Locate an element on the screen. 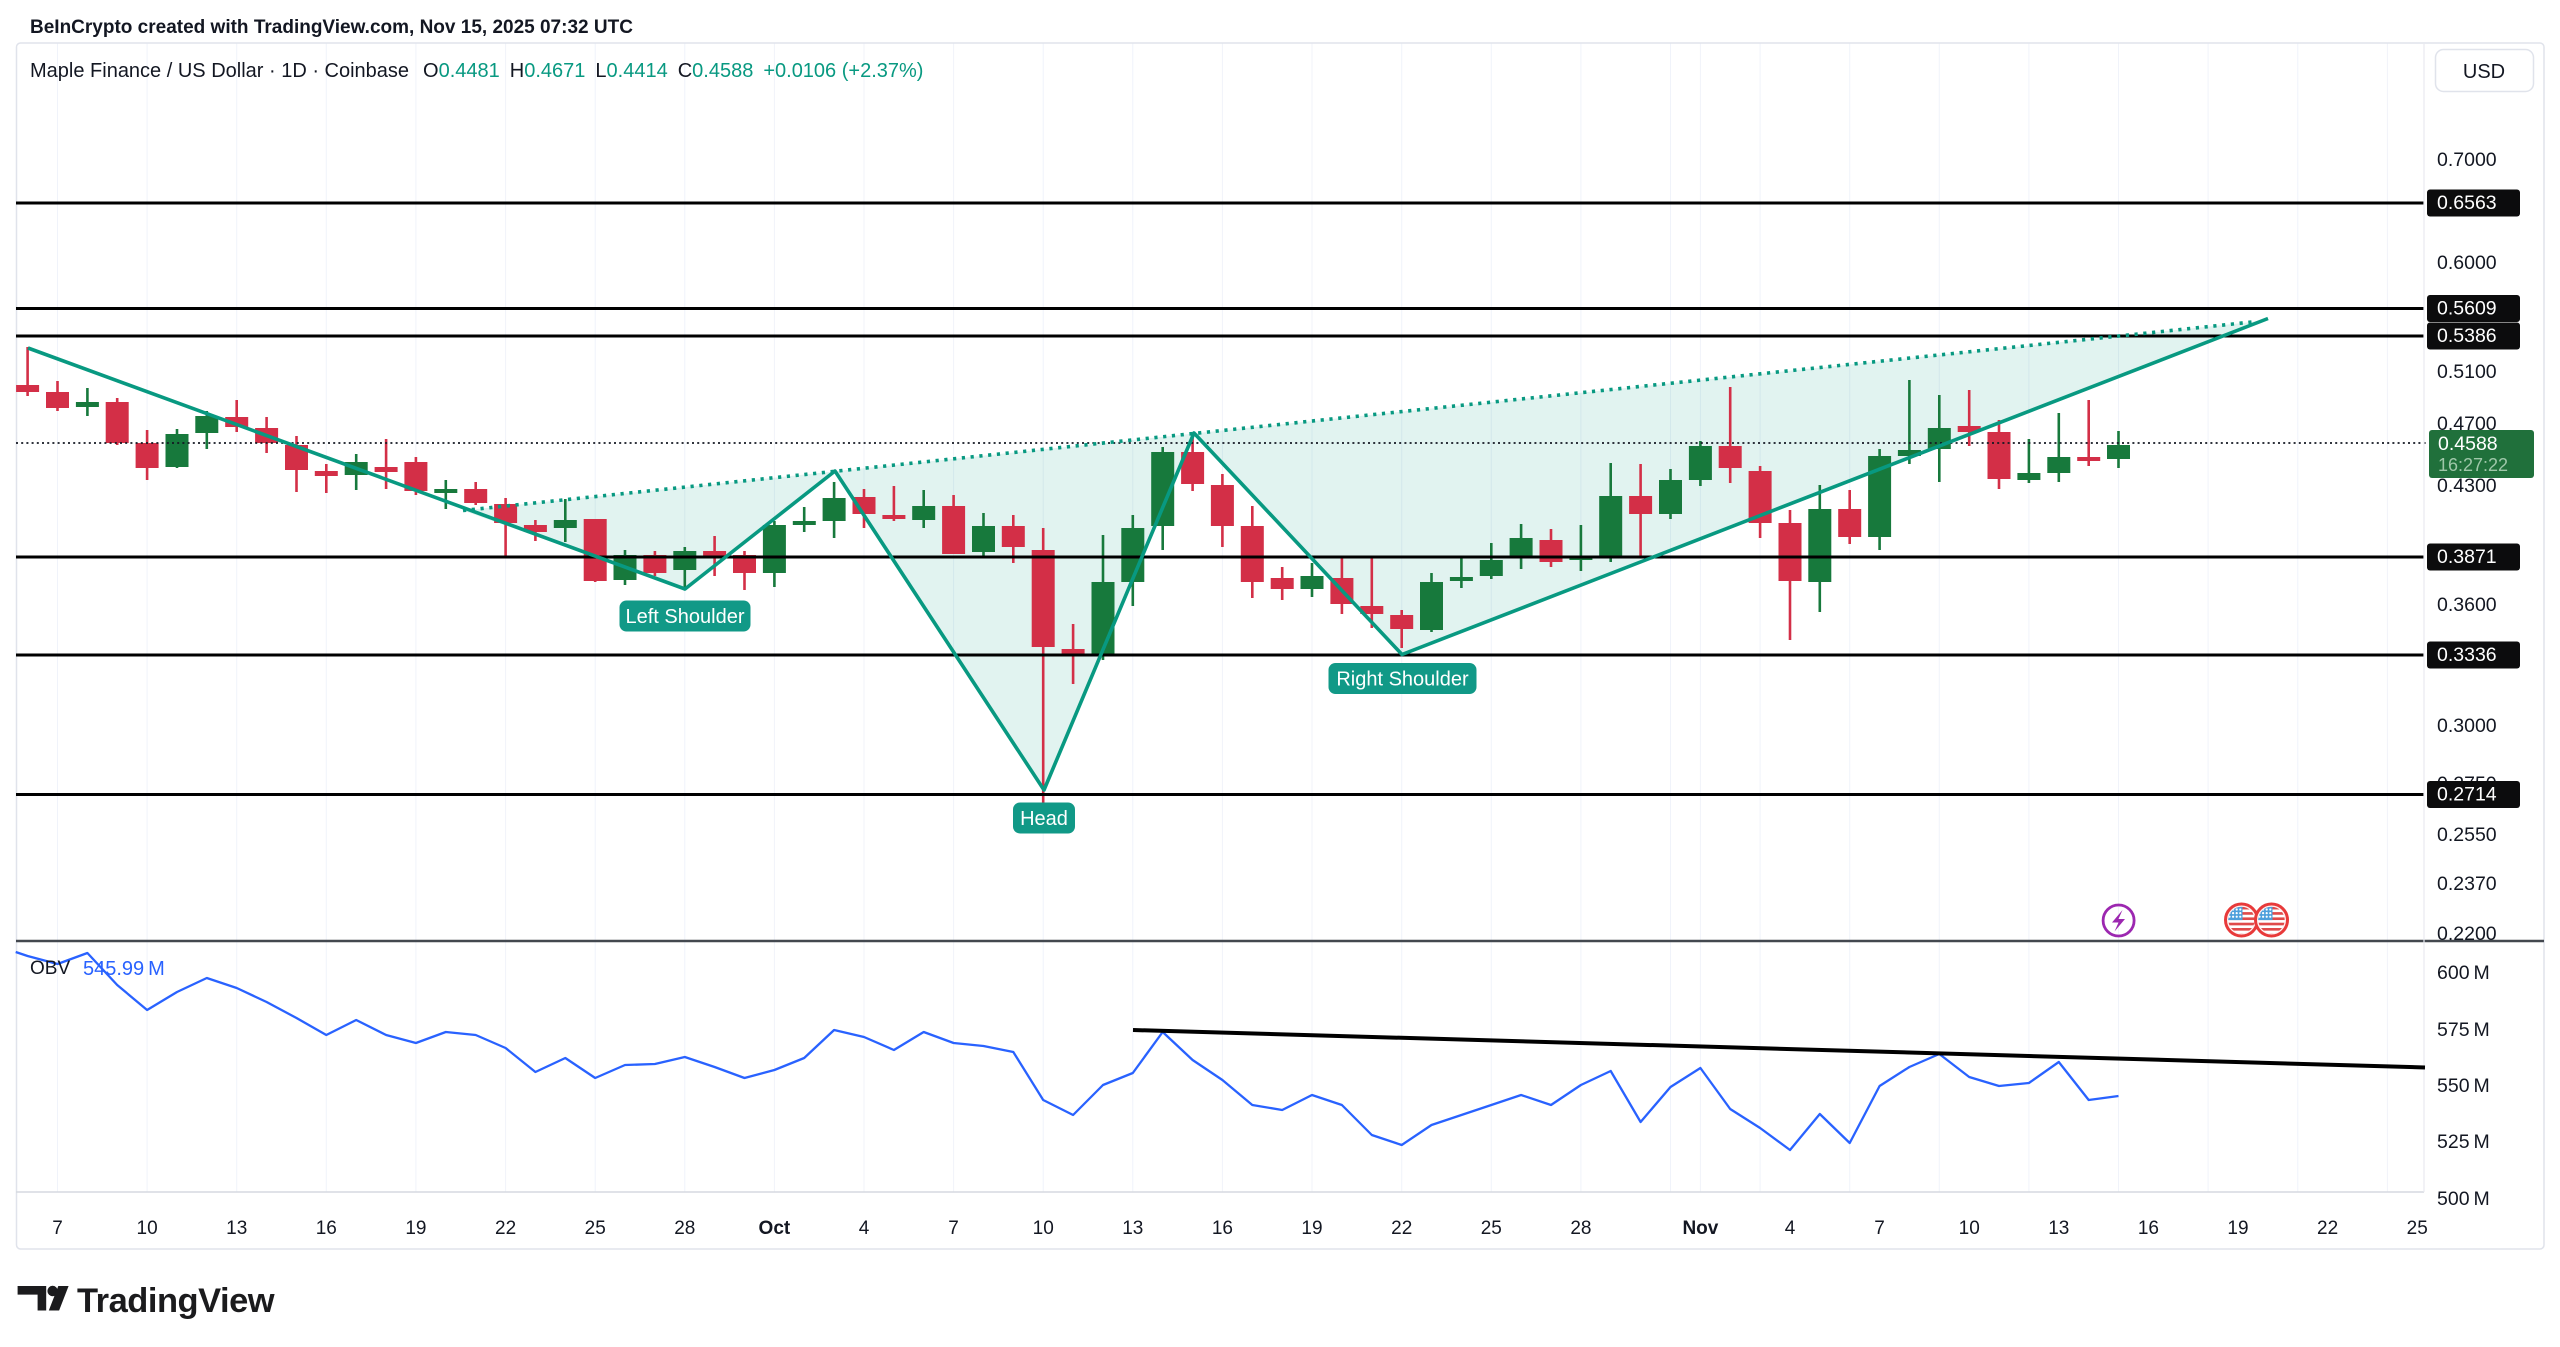 This screenshot has width=2560, height=1347. svg-text: 550 M is located at coordinates (2463, 1086).